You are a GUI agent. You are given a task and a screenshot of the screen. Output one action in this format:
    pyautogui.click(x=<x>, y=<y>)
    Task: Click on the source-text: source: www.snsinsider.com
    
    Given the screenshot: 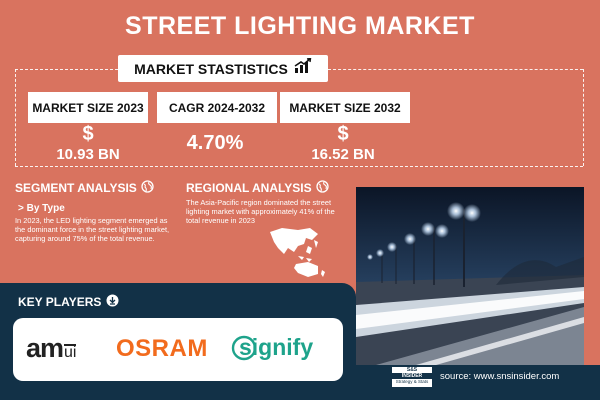 What is the action you would take?
    pyautogui.click(x=500, y=376)
    